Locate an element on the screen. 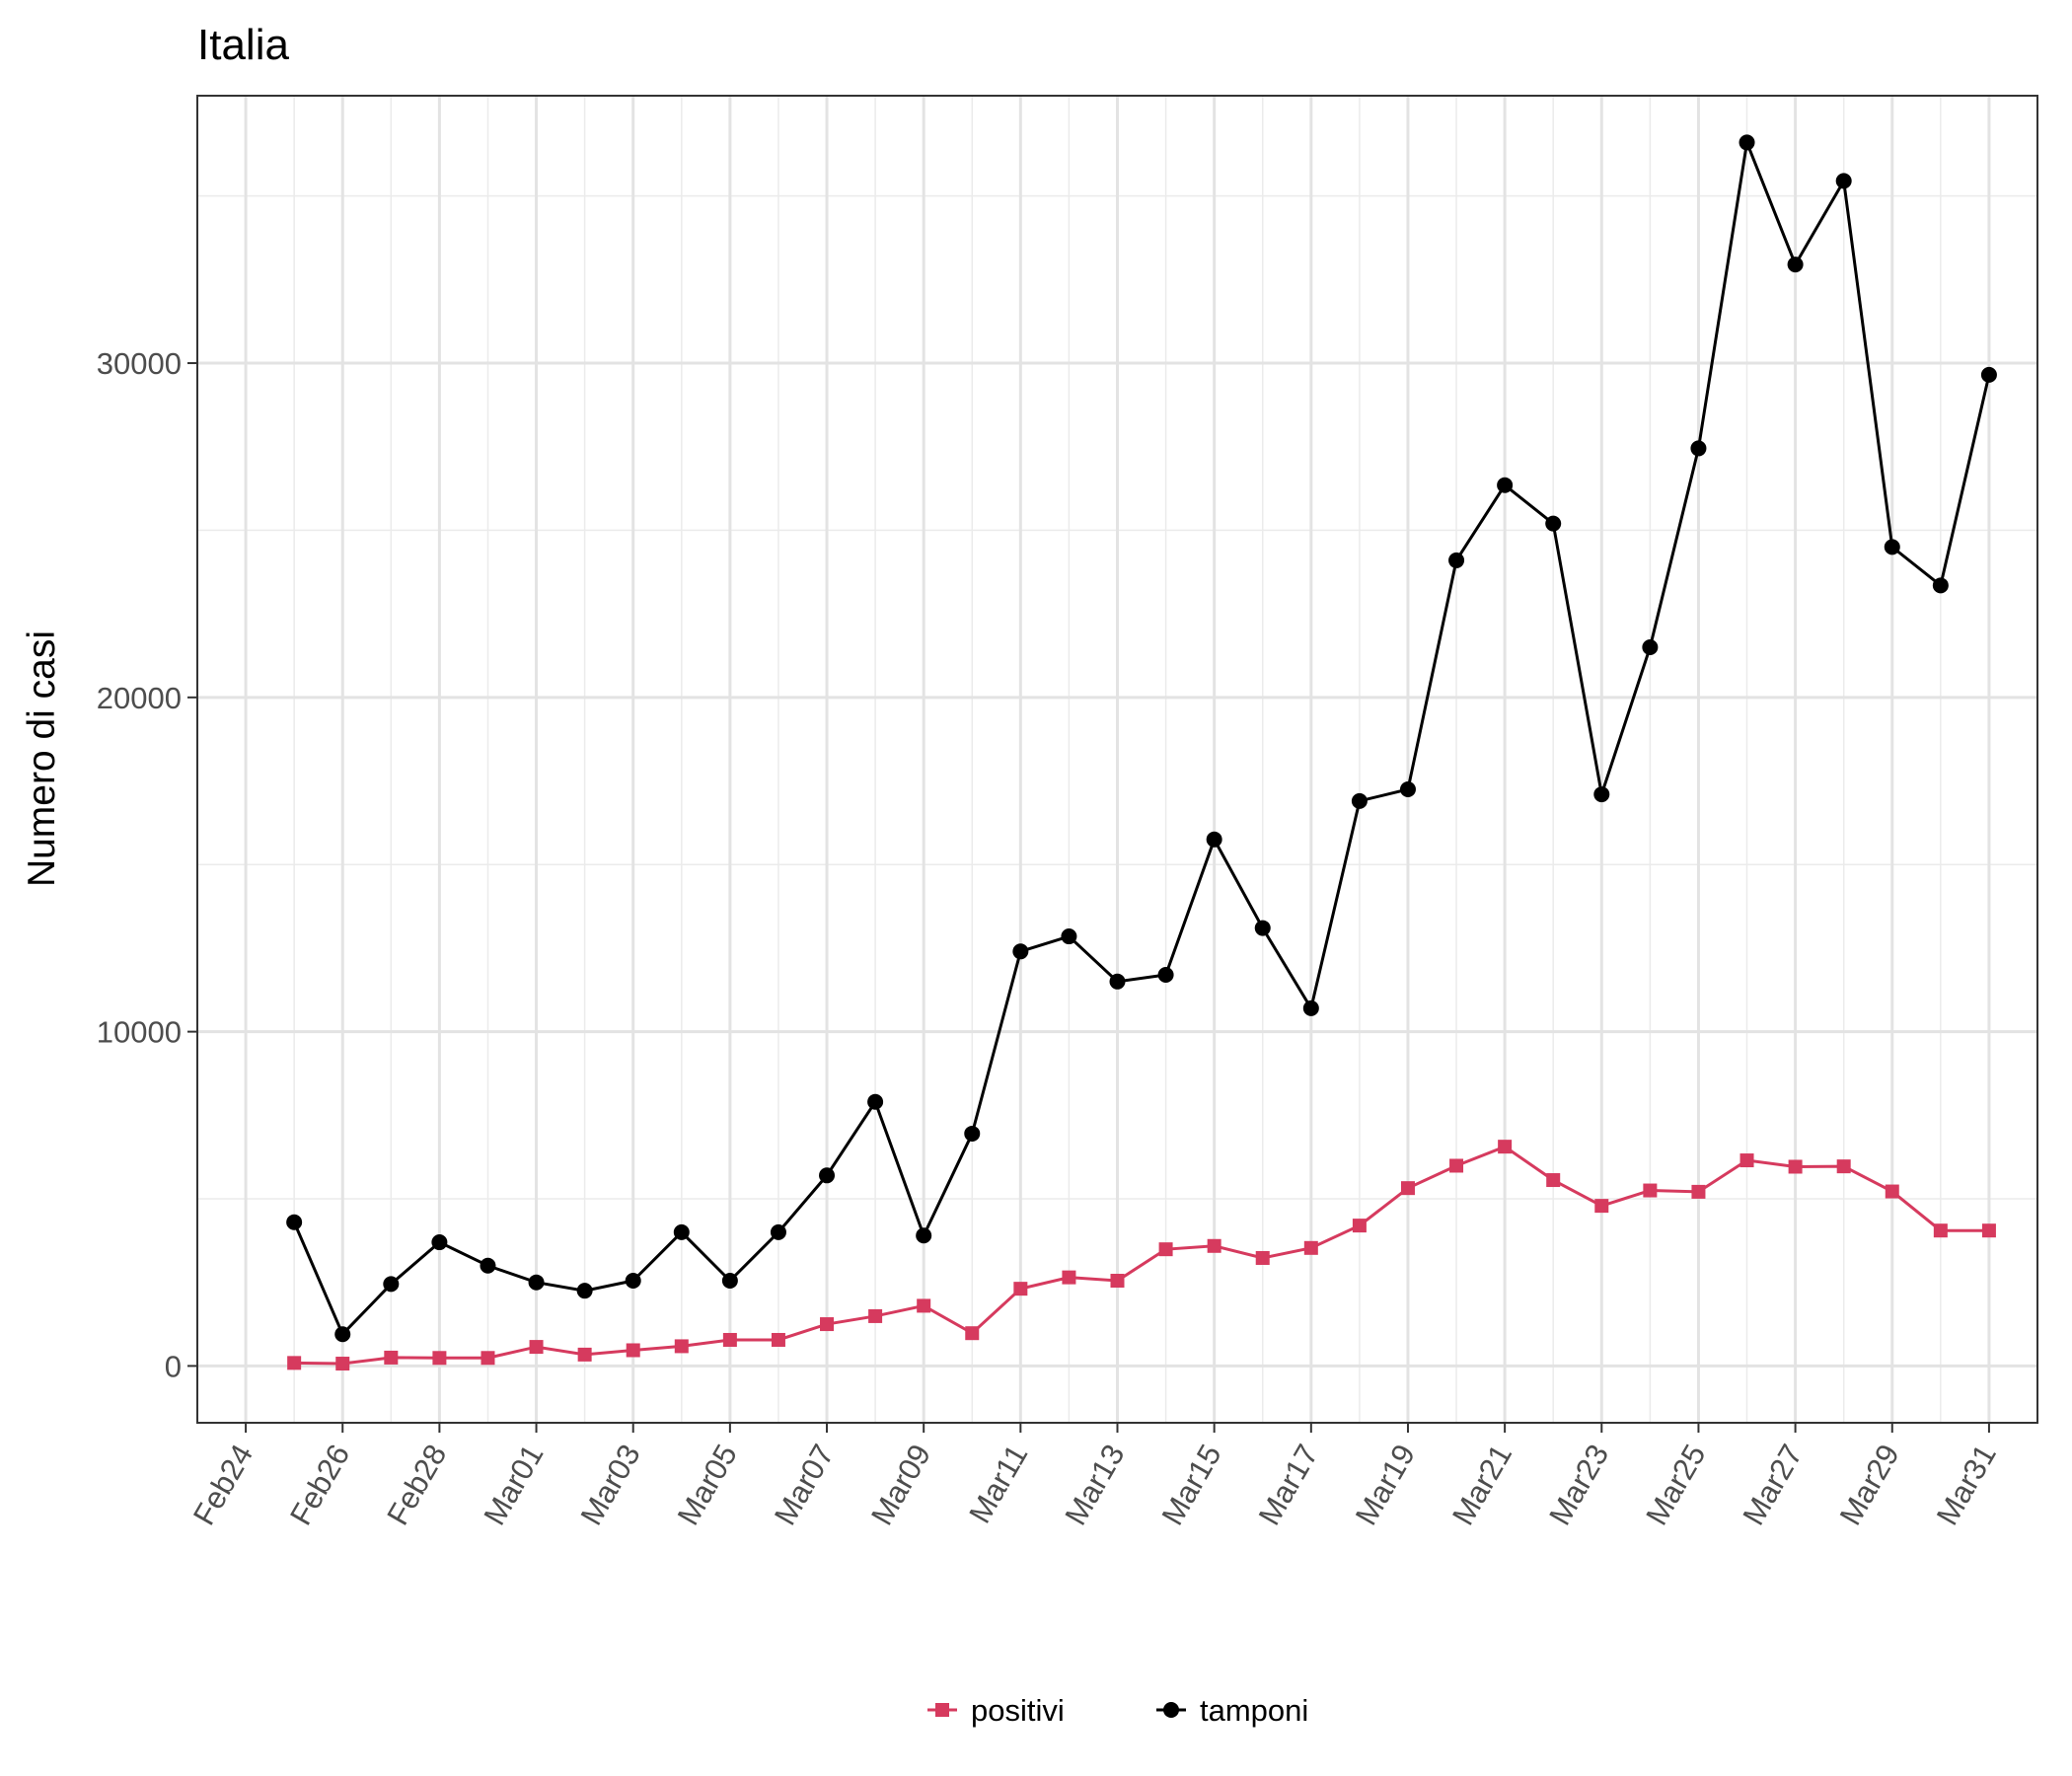  legend-key-marker-positivi is located at coordinates (942, 1710).